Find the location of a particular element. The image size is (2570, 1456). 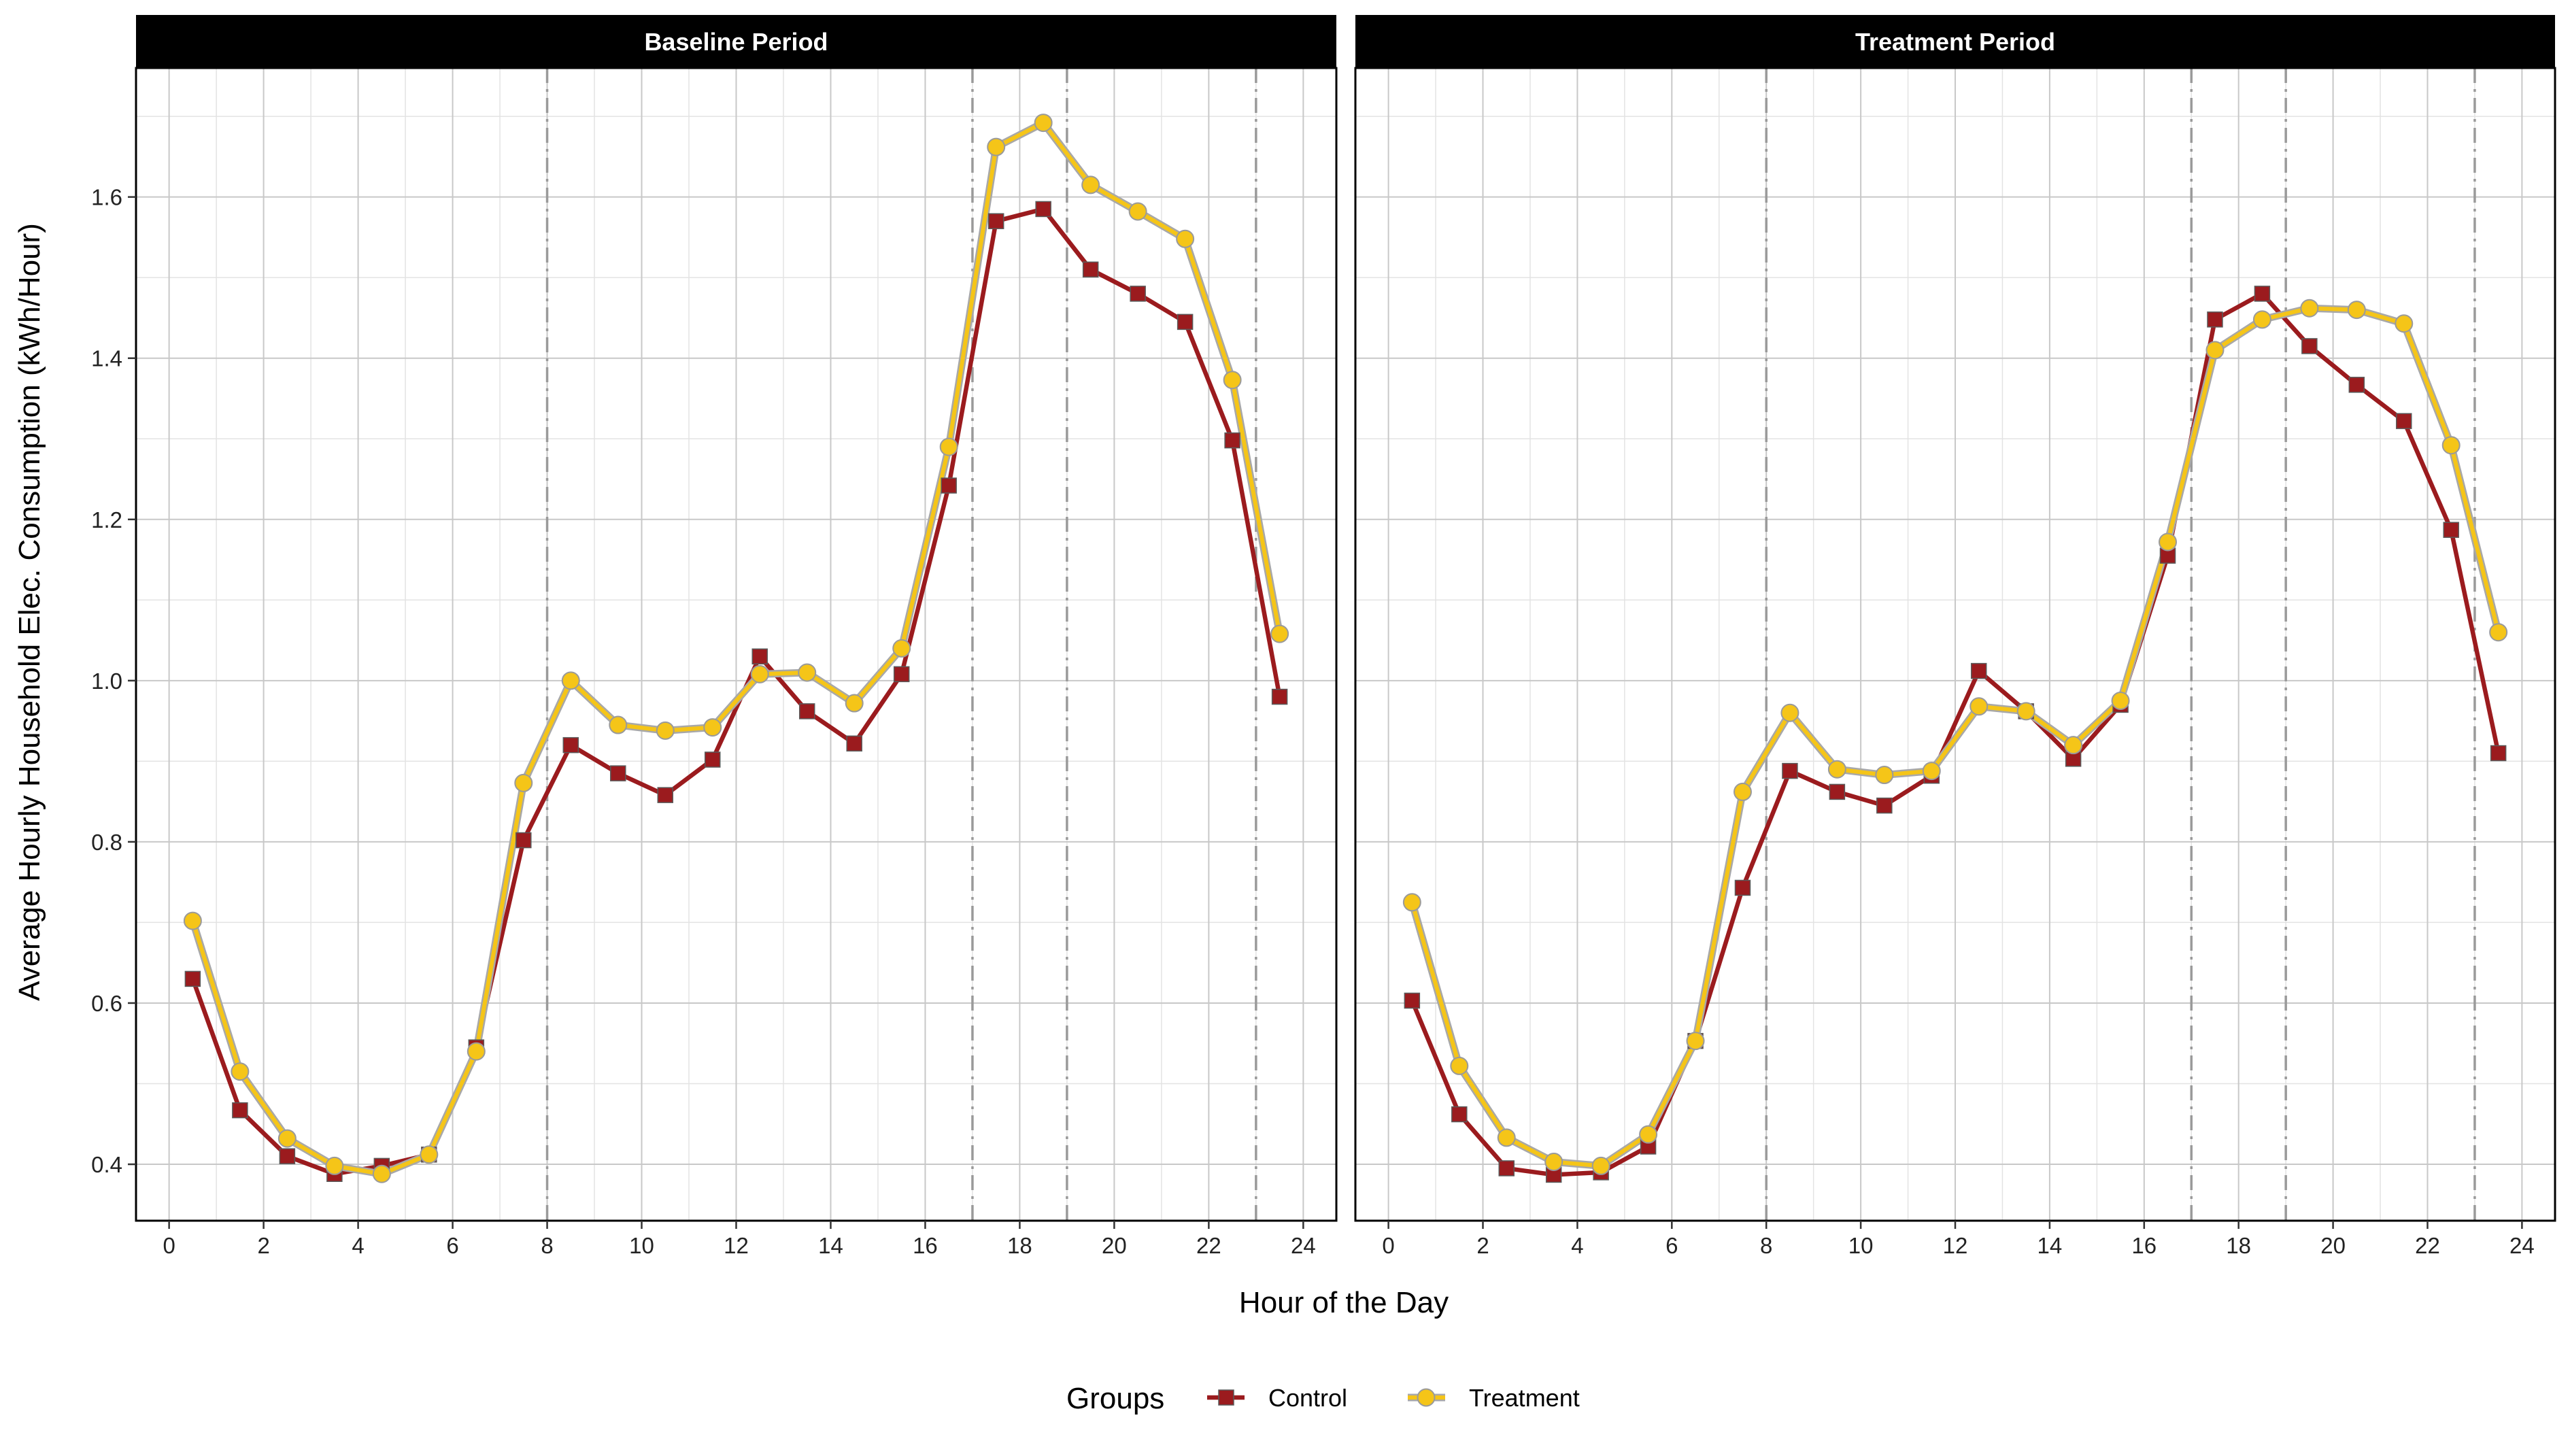

x-axis-title: Hour of the Day is located at coordinates (1344, 1302).